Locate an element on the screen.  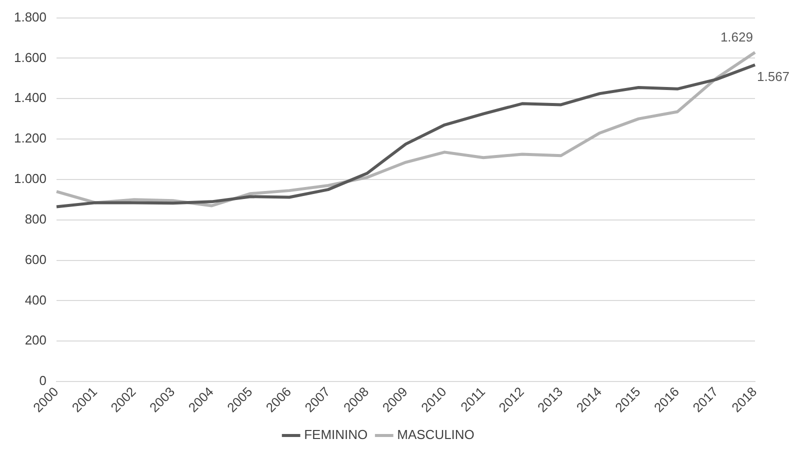
data-label: 1.567 is located at coordinates (773, 76).